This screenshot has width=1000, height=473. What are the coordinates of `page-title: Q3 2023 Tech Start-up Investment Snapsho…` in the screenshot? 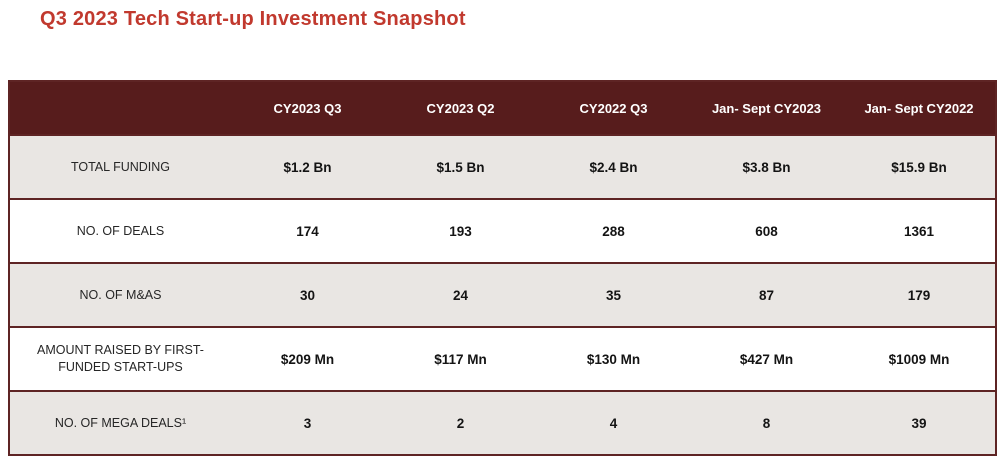 It's located at (253, 19).